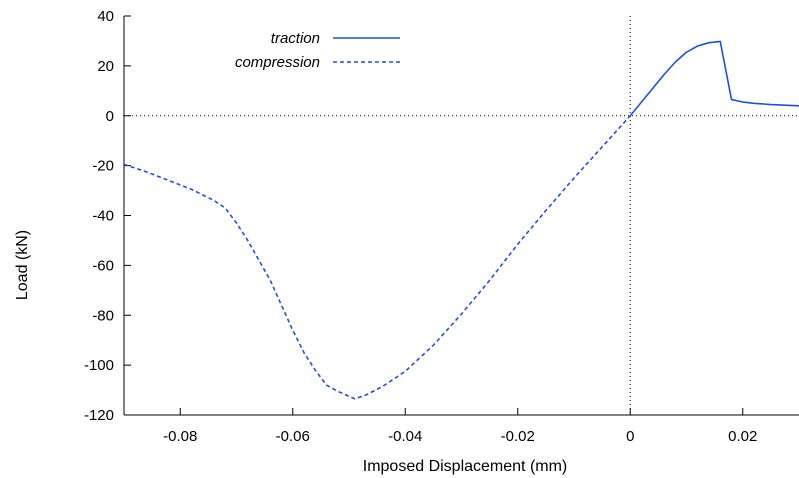 Image resolution: width=799 pixels, height=478 pixels. Describe the element at coordinates (103, 166) in the screenshot. I see `y-tick-label: -20` at that location.